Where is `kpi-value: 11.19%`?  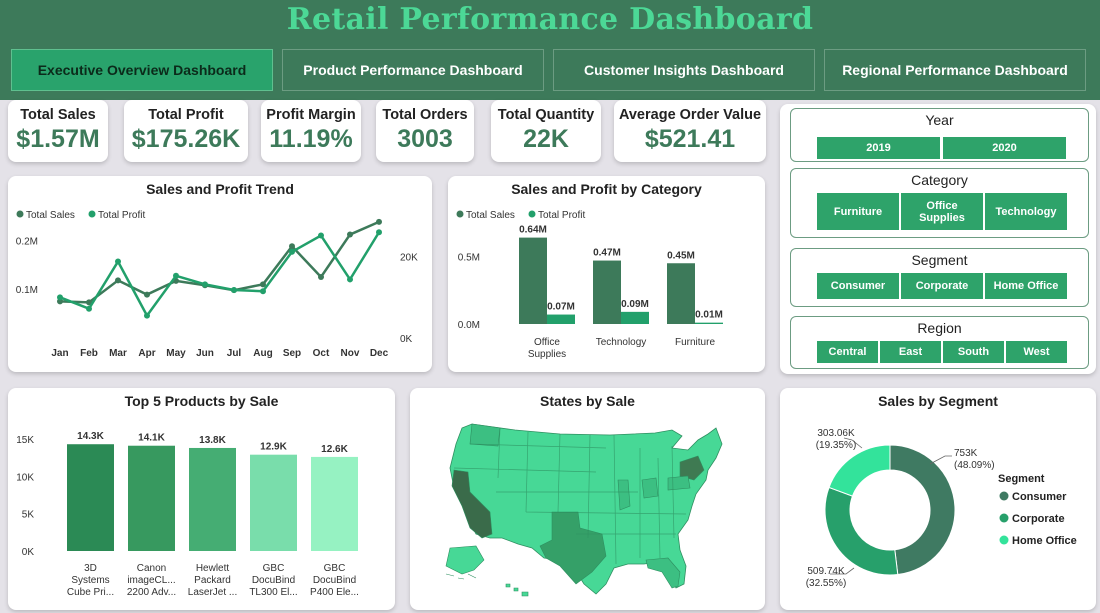 kpi-value: 11.19% is located at coordinates (311, 139).